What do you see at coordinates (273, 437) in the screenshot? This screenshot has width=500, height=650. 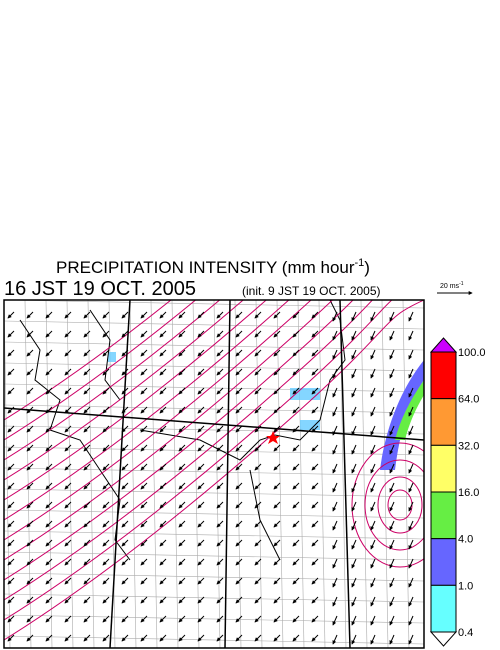 I see `location-star` at bounding box center [273, 437].